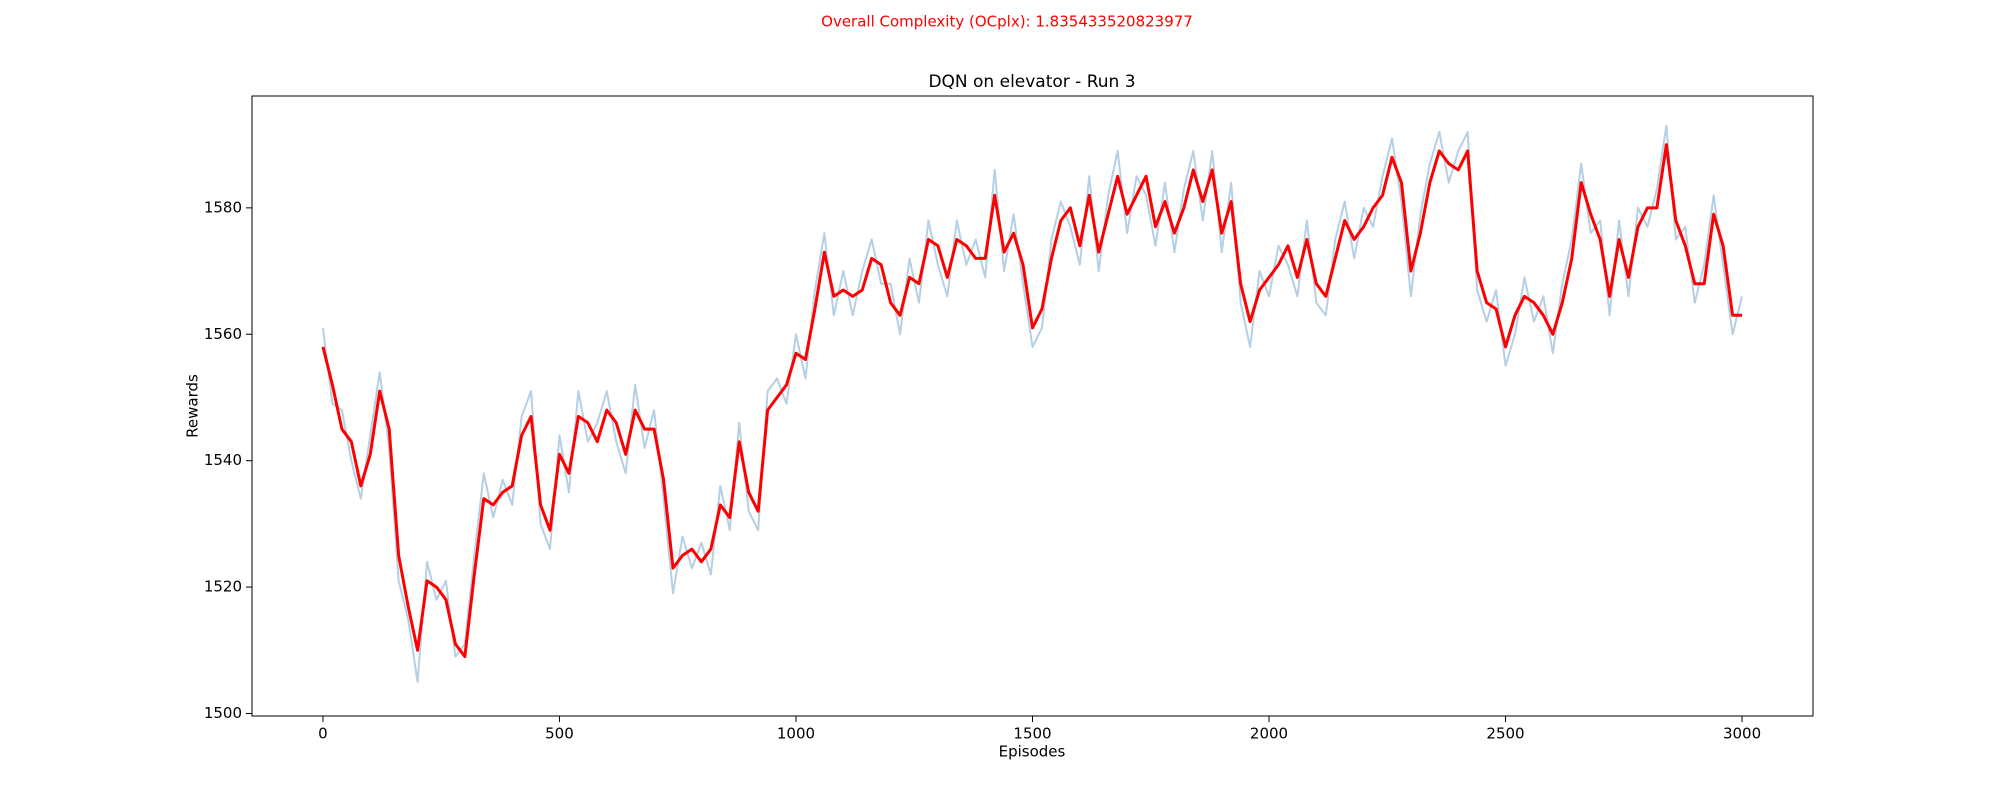  I want to click on y-tick-label: 1500, so click(223, 713).